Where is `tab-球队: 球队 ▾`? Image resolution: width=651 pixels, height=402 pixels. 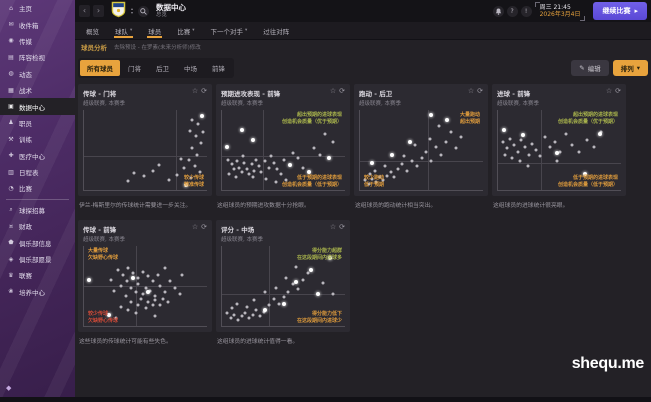 tab-球队: 球队 ▾ is located at coordinates (123, 30).